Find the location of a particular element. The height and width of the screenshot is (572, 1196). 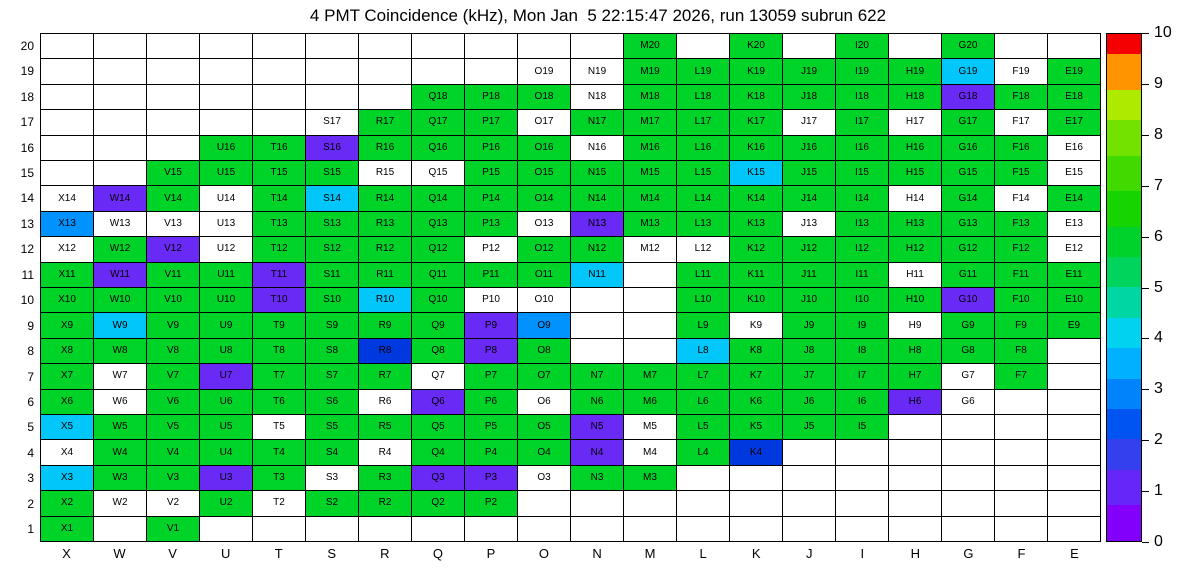

heatmap-cell: X5 is located at coordinates (67, 427).